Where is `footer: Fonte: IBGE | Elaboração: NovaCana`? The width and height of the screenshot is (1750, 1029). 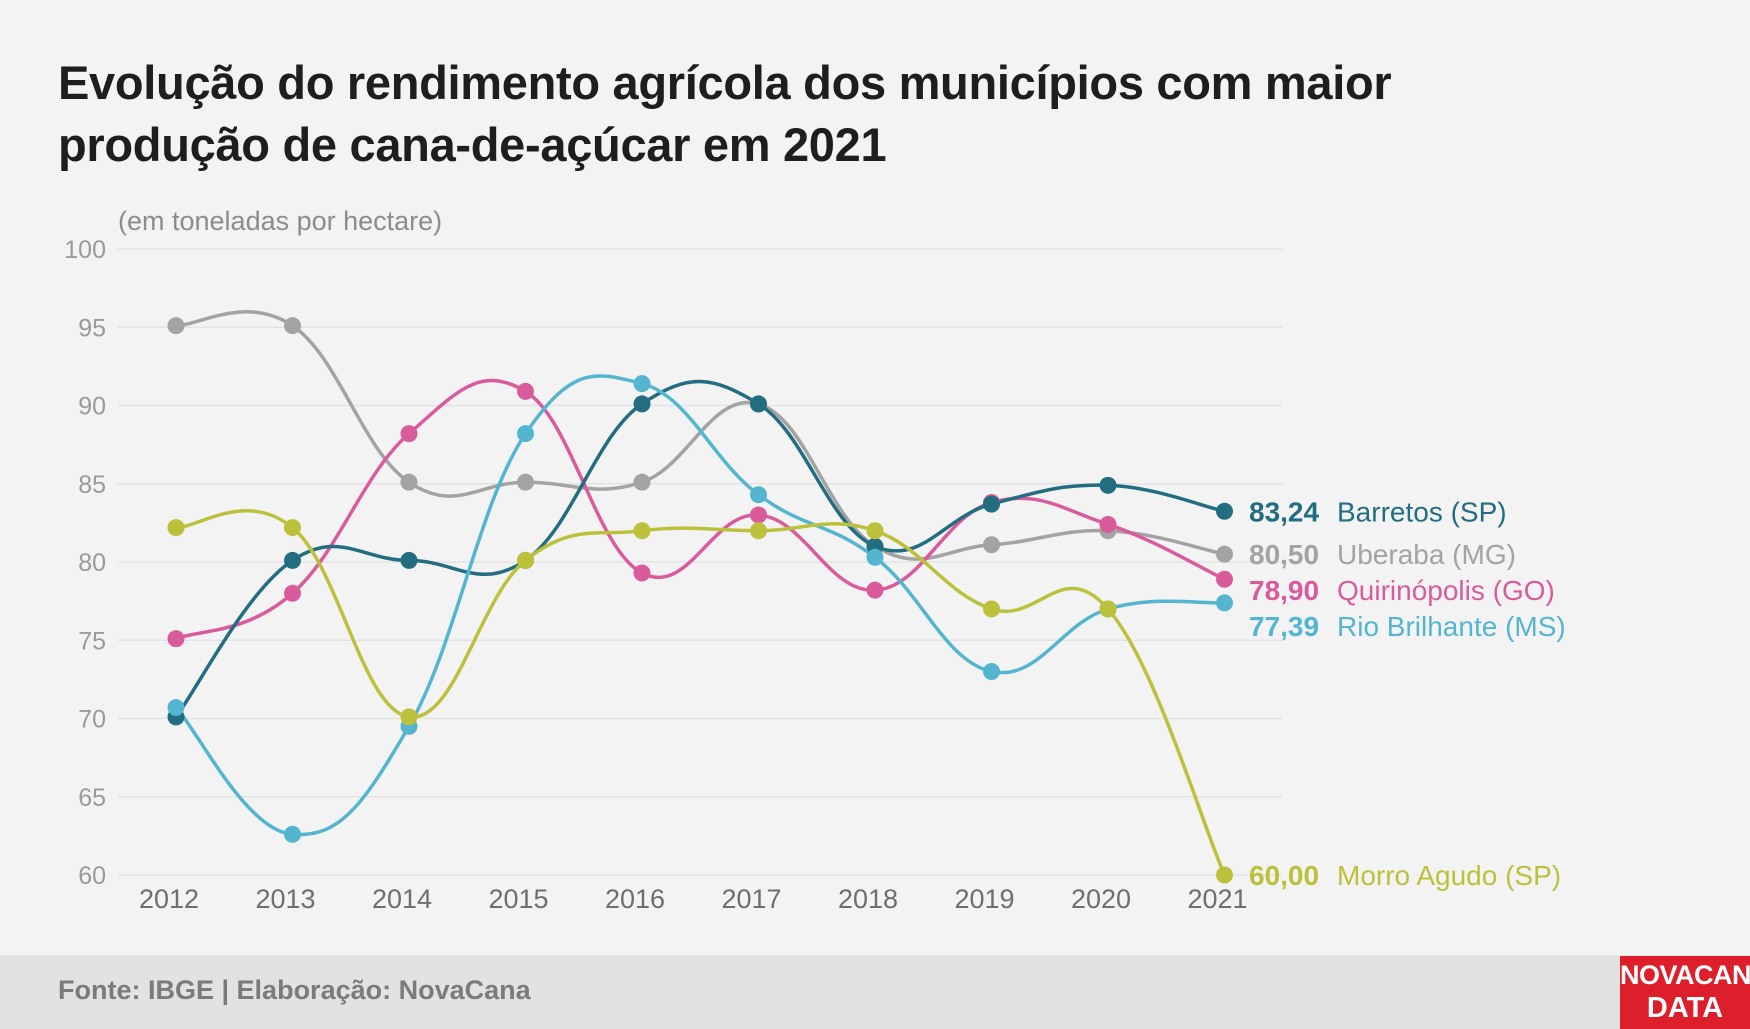
footer: Fonte: IBGE | Elaboração: NovaCana is located at coordinates (875, 992).